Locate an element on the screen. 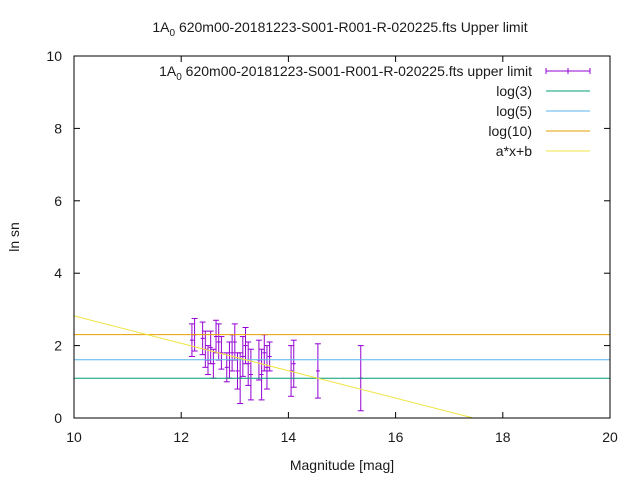  x-tick-label: 14 is located at coordinates (289, 437).